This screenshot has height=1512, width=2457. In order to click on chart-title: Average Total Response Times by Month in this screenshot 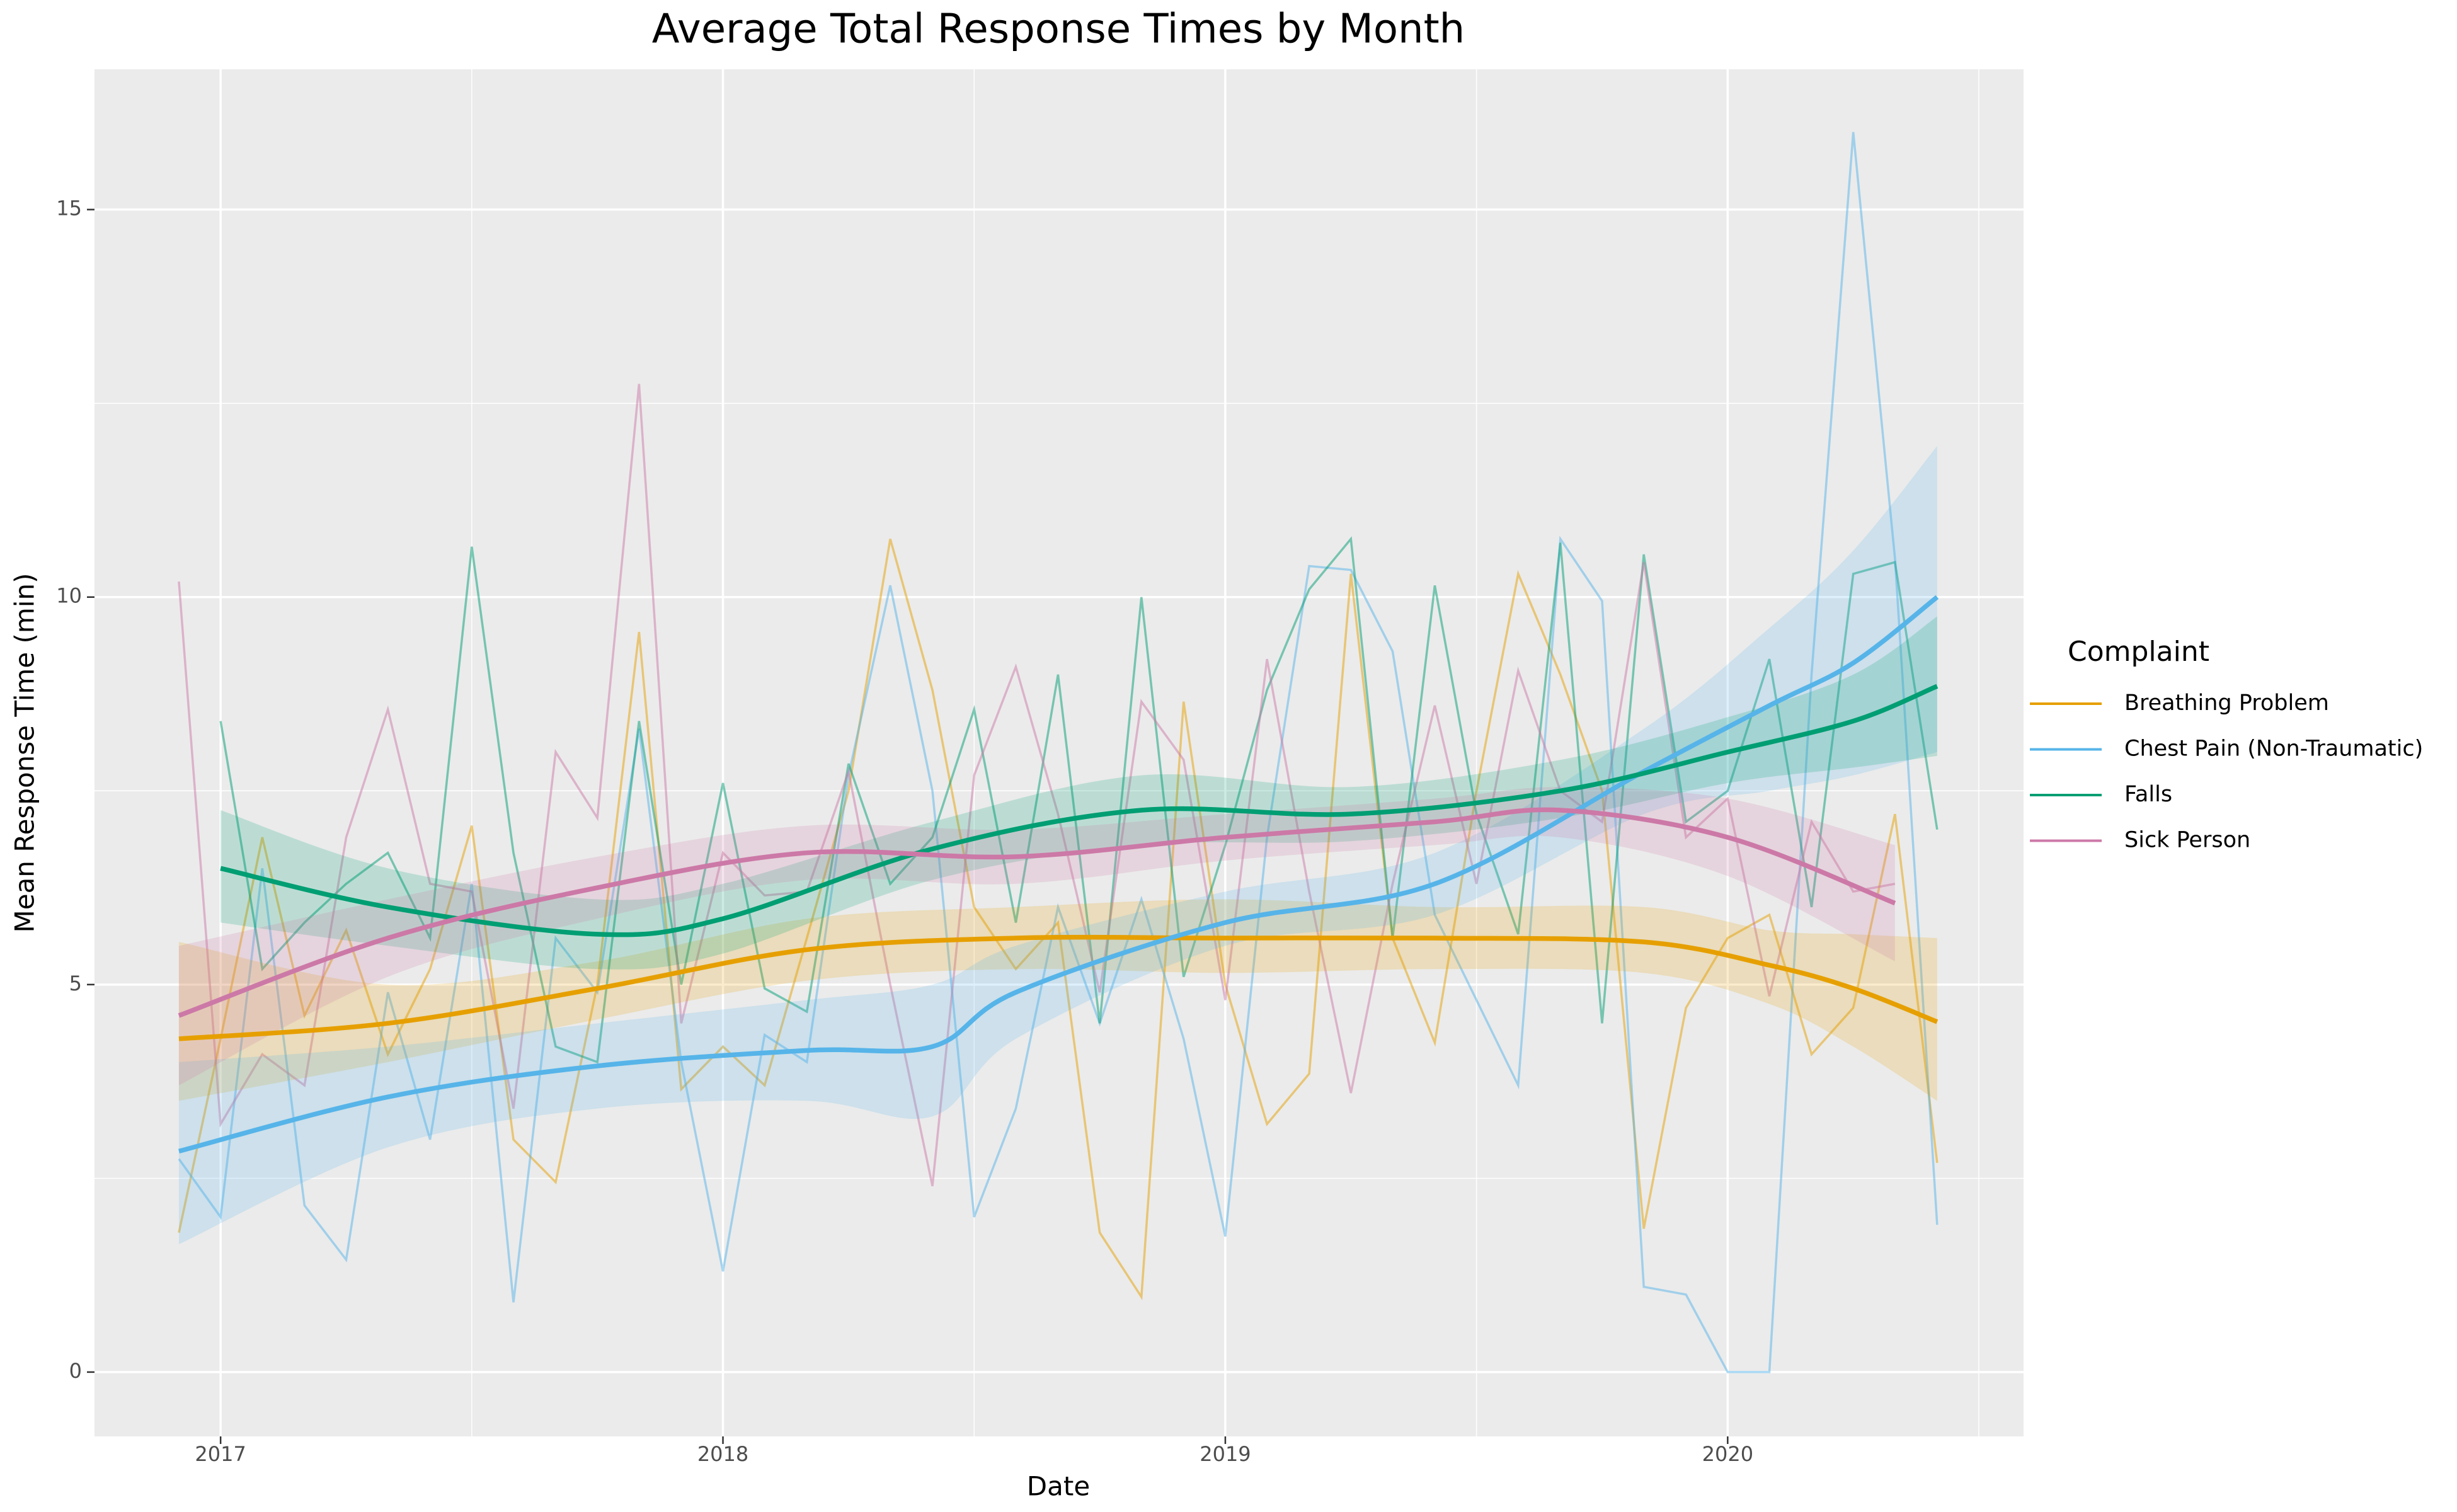, I will do `click(1058, 29)`.